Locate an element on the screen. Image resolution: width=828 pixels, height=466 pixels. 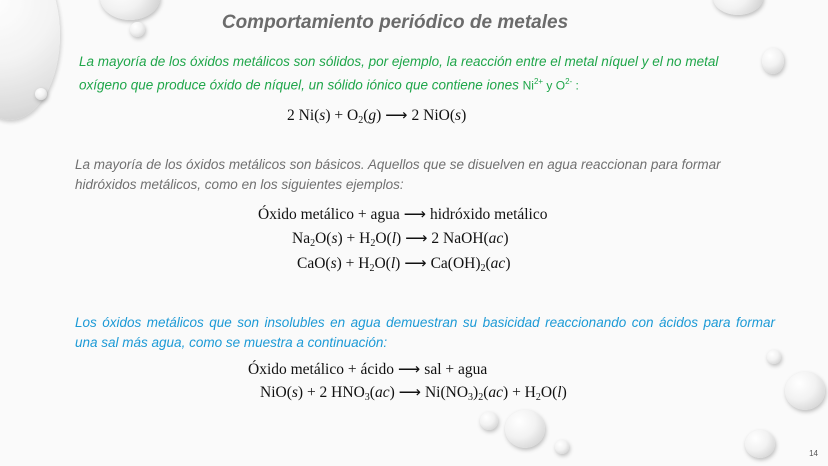
page-number: 14 is located at coordinates (813, 453).